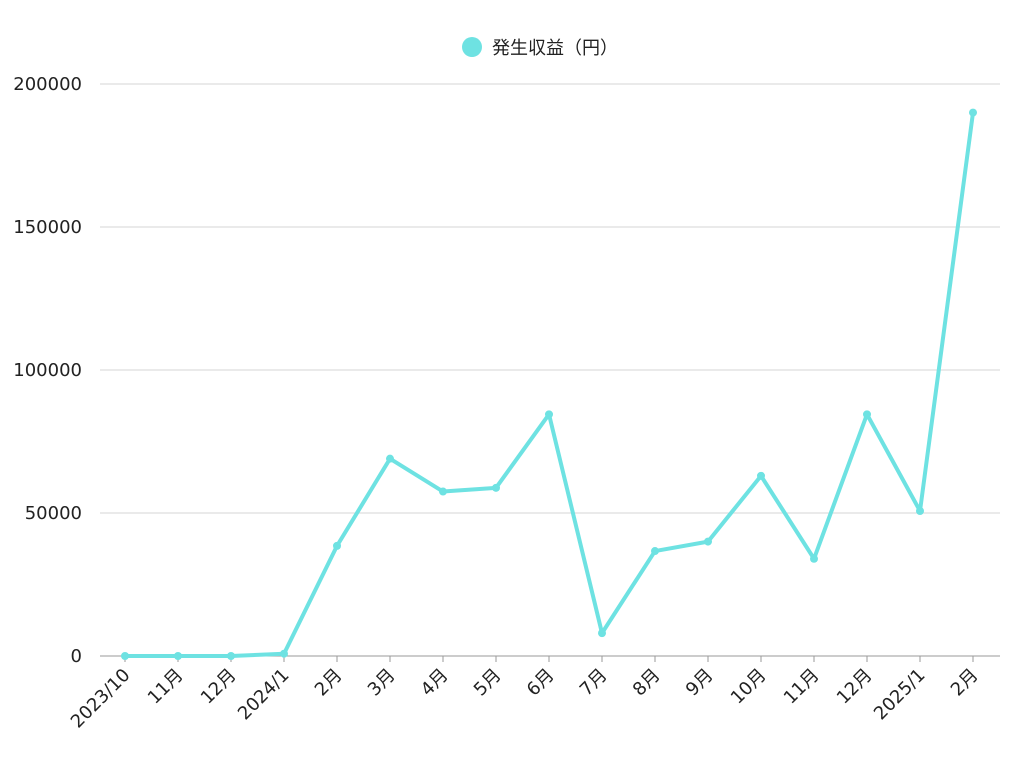 This screenshot has width=1024, height=768. What do you see at coordinates (749, 687) in the screenshot?
I see `x-tick-label: 10月` at bounding box center [749, 687].